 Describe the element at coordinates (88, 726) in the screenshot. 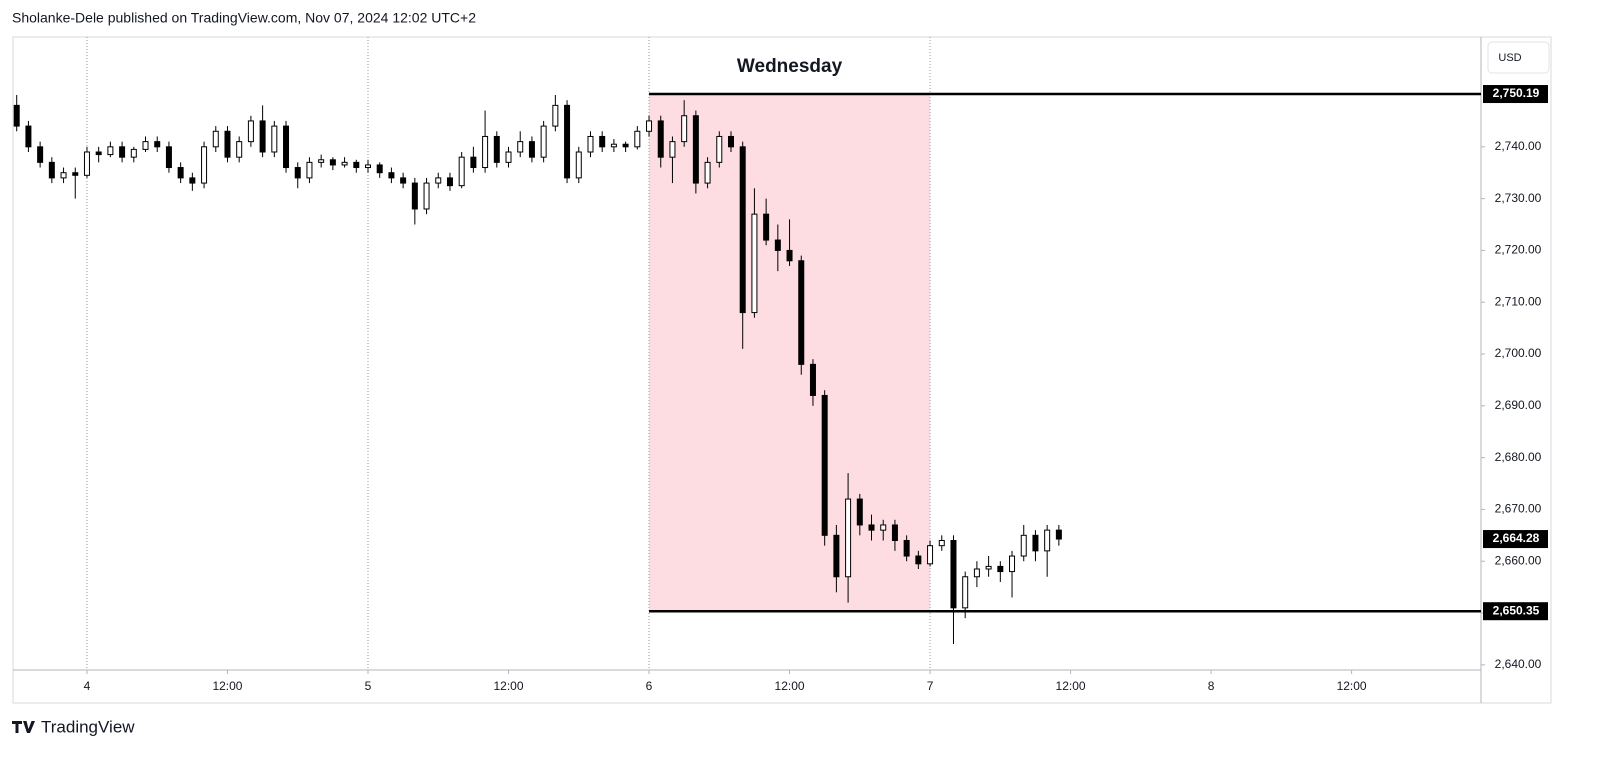

I see `brand: TradingView` at that location.